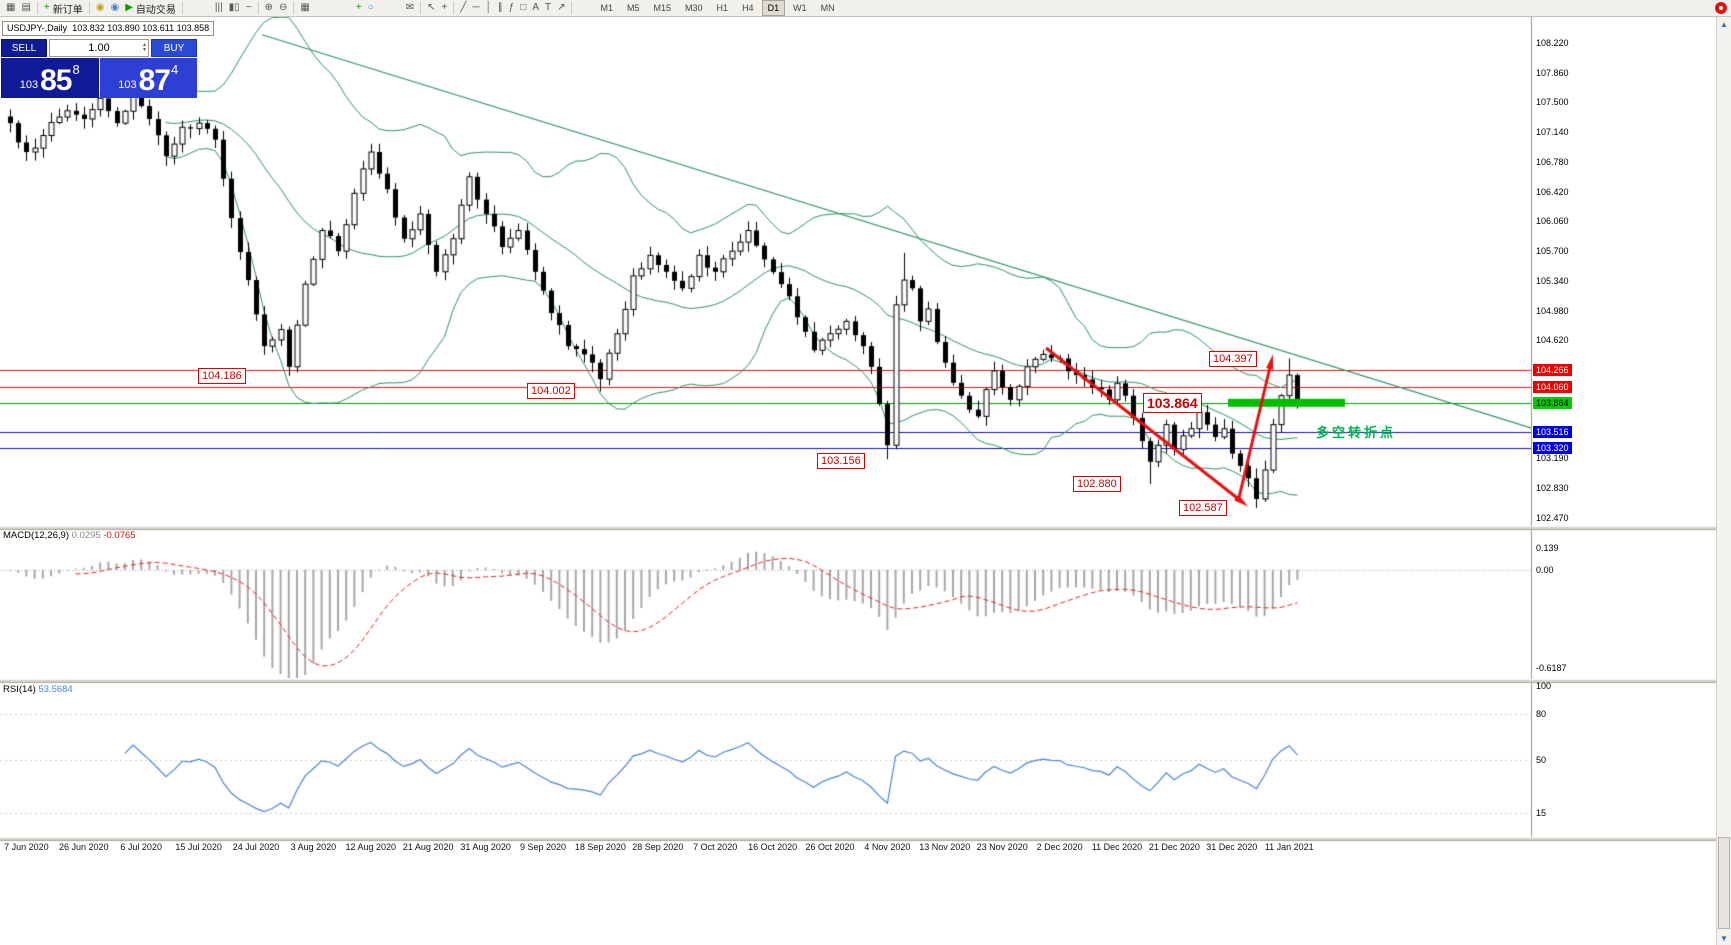  What do you see at coordinates (148, 78) in the screenshot?
I see `buy-price-display: 103 87 4` at bounding box center [148, 78].